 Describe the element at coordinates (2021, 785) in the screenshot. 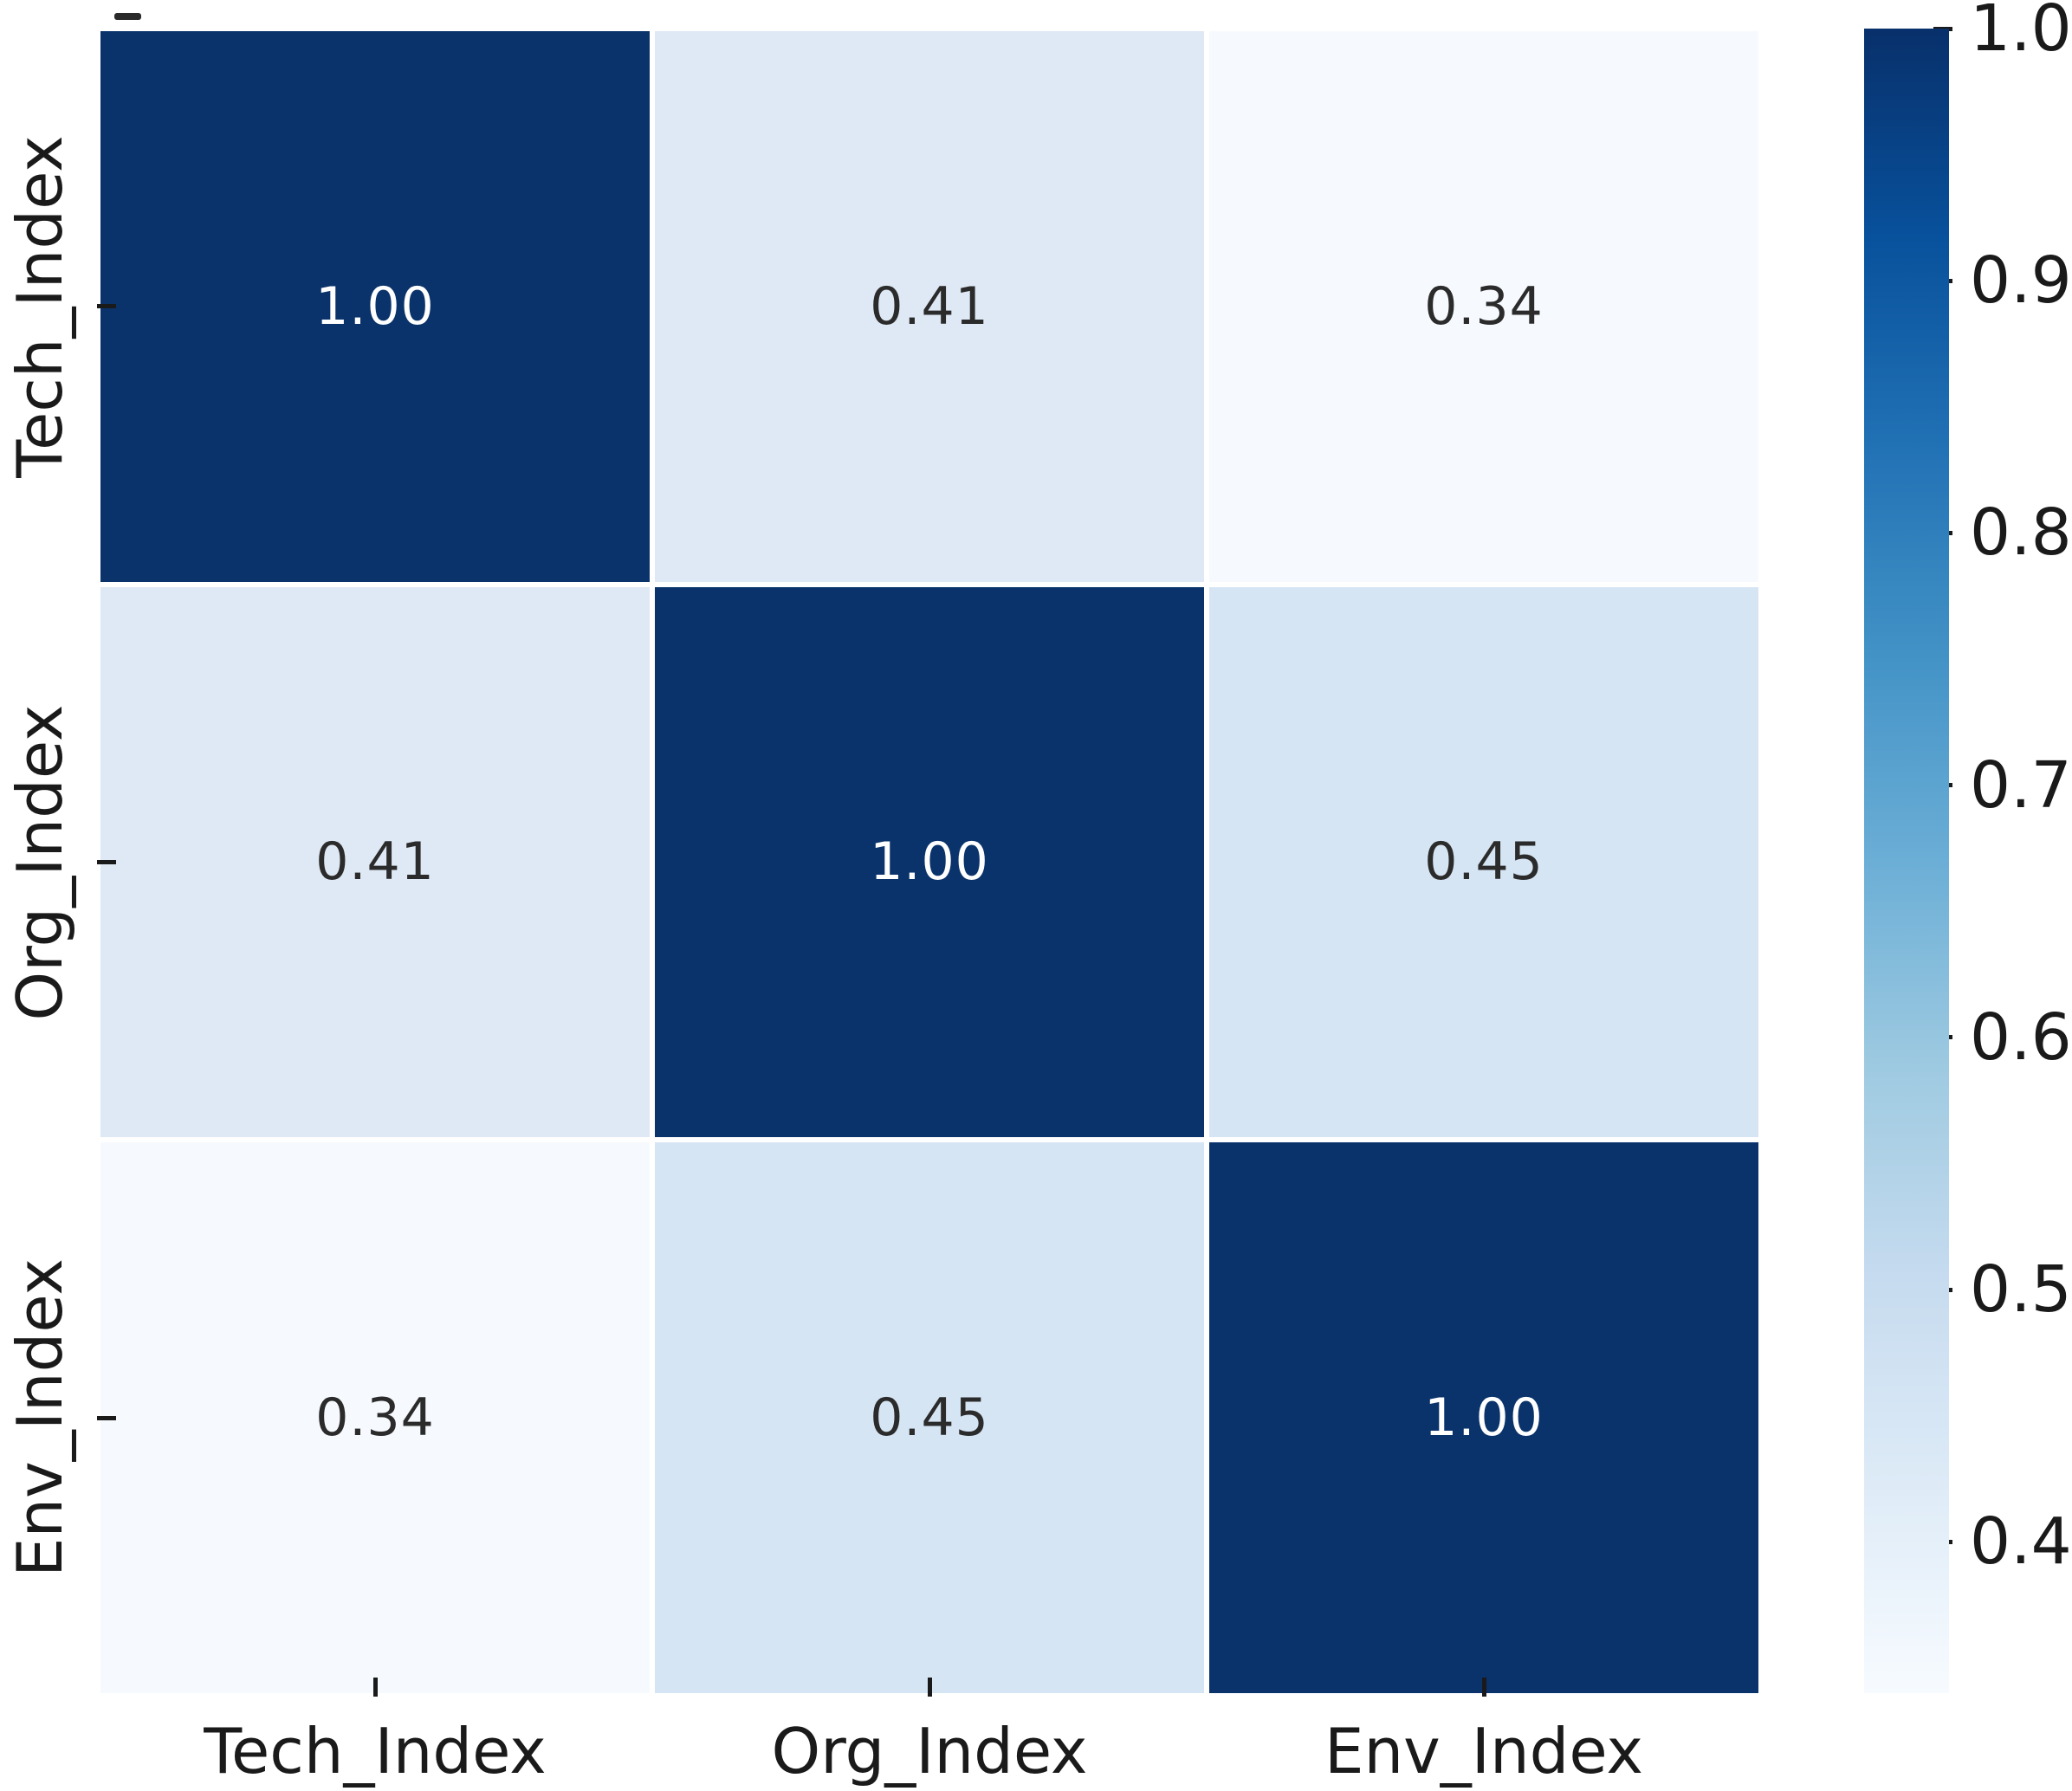

I see `colorbar-tick-label: 0.7` at that location.